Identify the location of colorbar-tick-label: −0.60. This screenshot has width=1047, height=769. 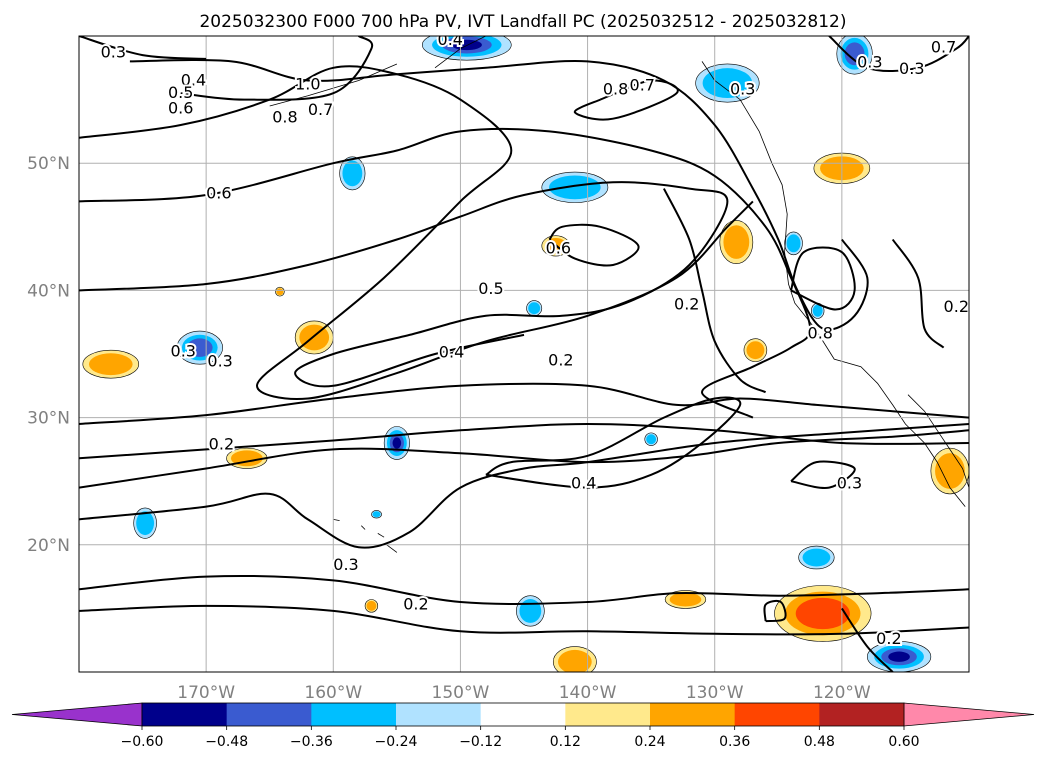
(142, 742).